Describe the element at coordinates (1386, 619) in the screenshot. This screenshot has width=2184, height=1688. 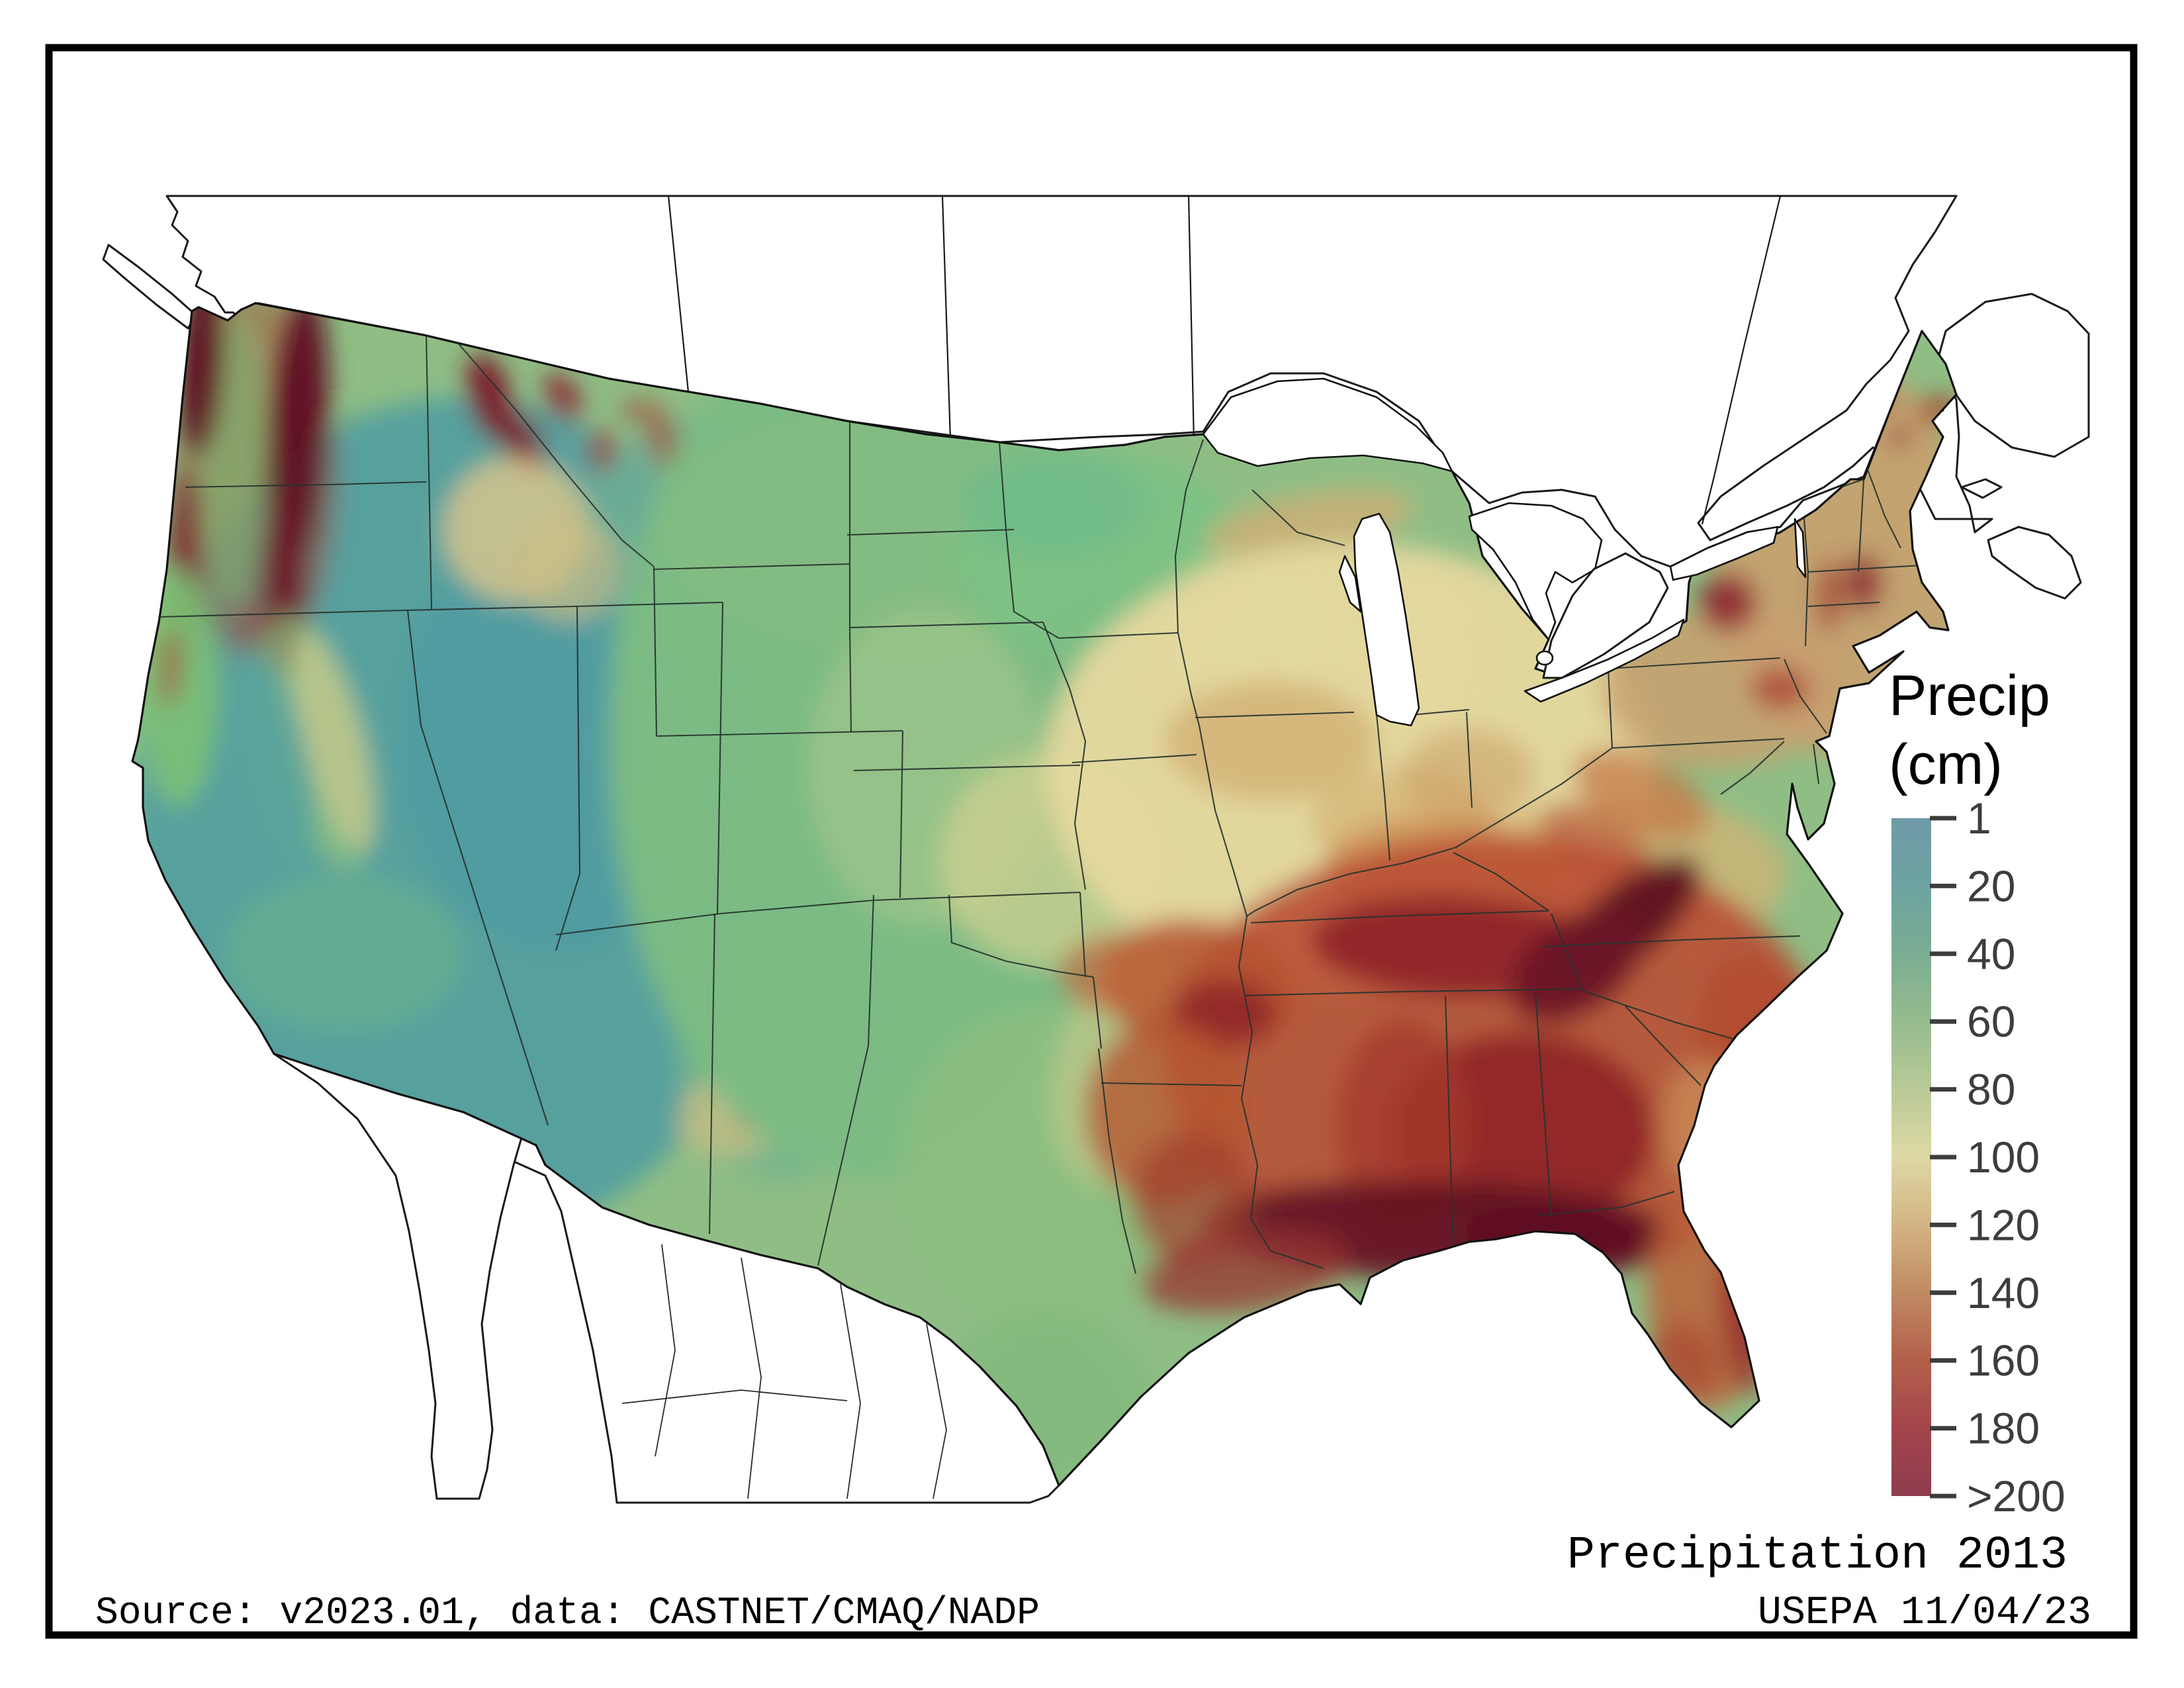
I see `lake-michigan` at that location.